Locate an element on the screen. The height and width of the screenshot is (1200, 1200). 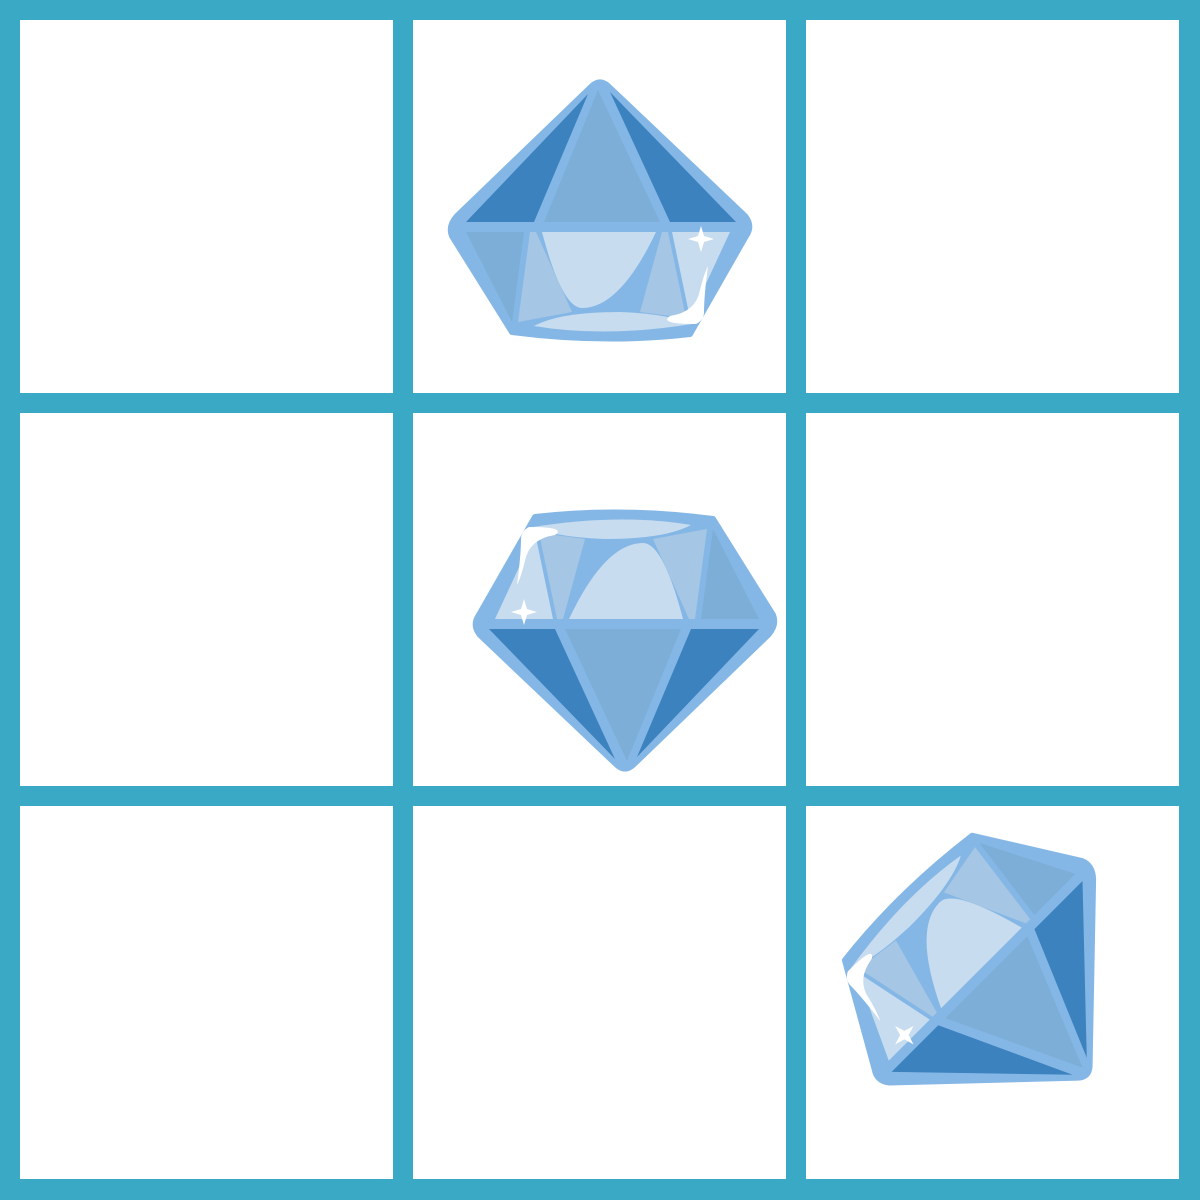
board-cell-r3c1 is located at coordinates (206, 992).